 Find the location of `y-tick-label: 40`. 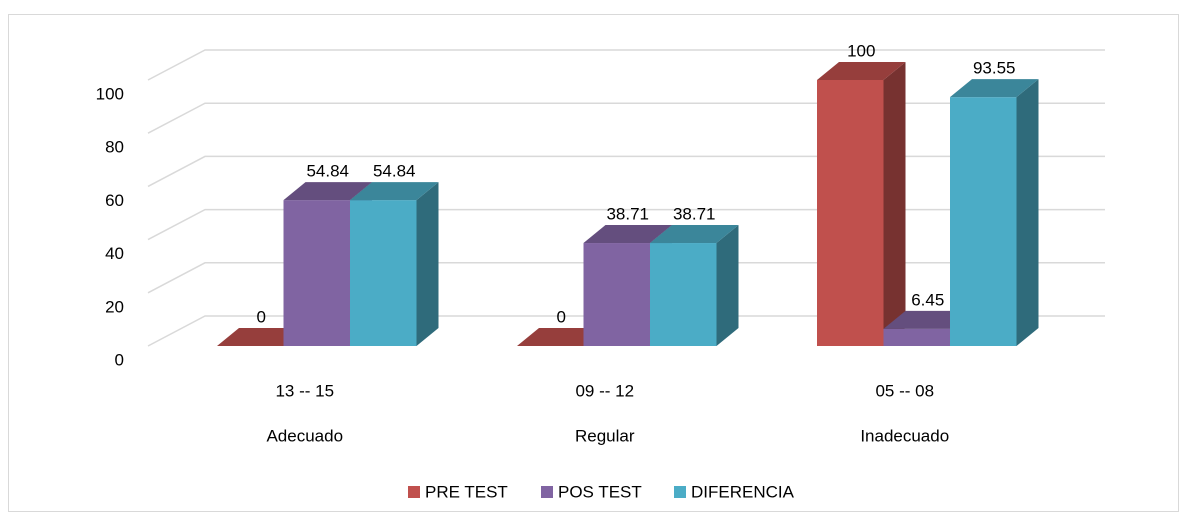

y-tick-label: 40 is located at coordinates (114, 253).